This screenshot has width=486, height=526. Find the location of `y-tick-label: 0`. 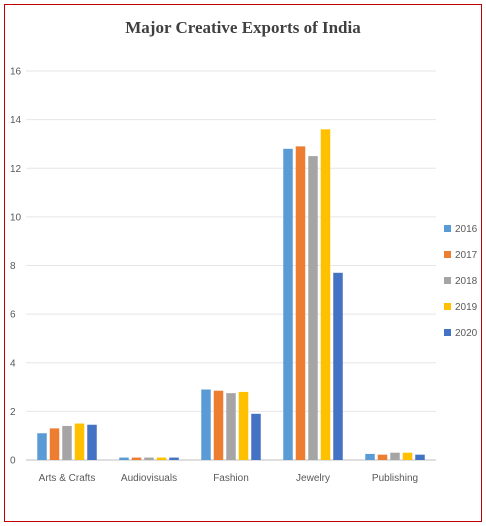

y-tick-label: 0 is located at coordinates (13, 461).